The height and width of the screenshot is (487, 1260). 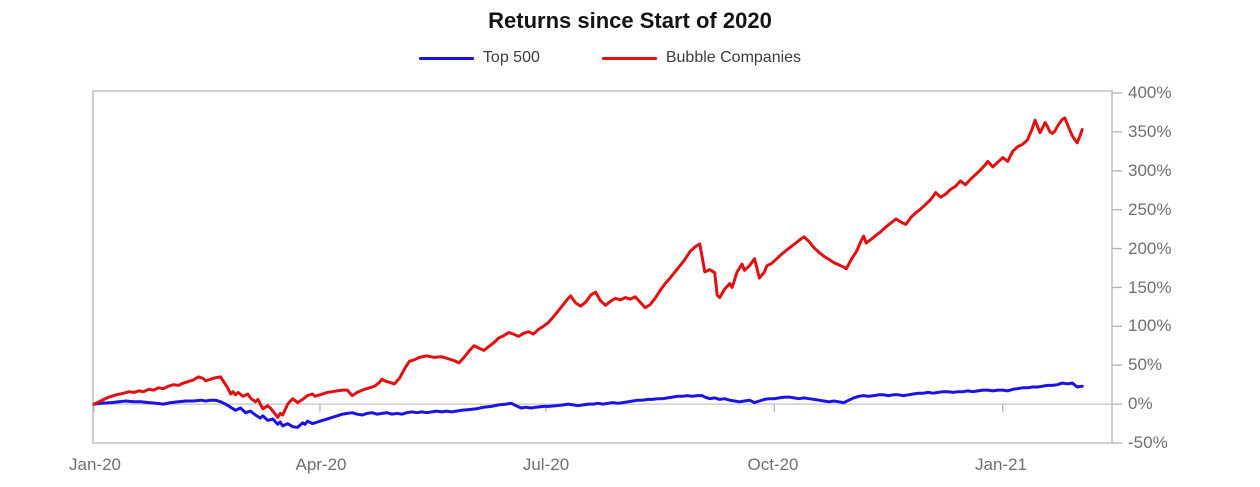 What do you see at coordinates (733, 57) in the screenshot?
I see `legend-label-bubble-companies: Bubble Companies` at bounding box center [733, 57].